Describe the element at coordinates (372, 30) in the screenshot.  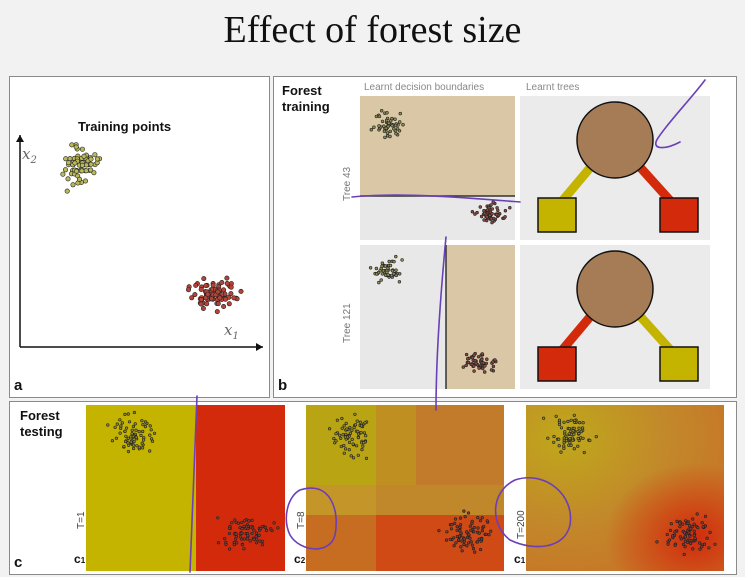
I see `slide-title: Effect of forest size` at that location.